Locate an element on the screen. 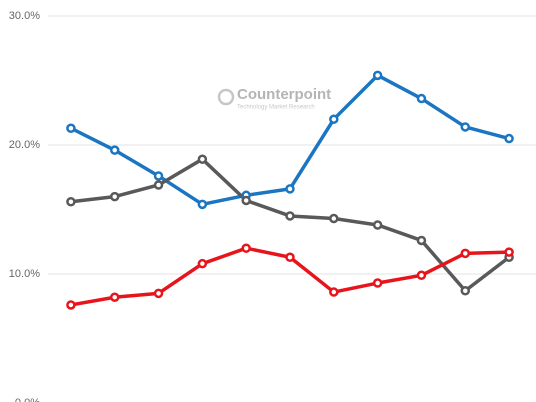  y-tick-label: 0.0% is located at coordinates (27, 399).